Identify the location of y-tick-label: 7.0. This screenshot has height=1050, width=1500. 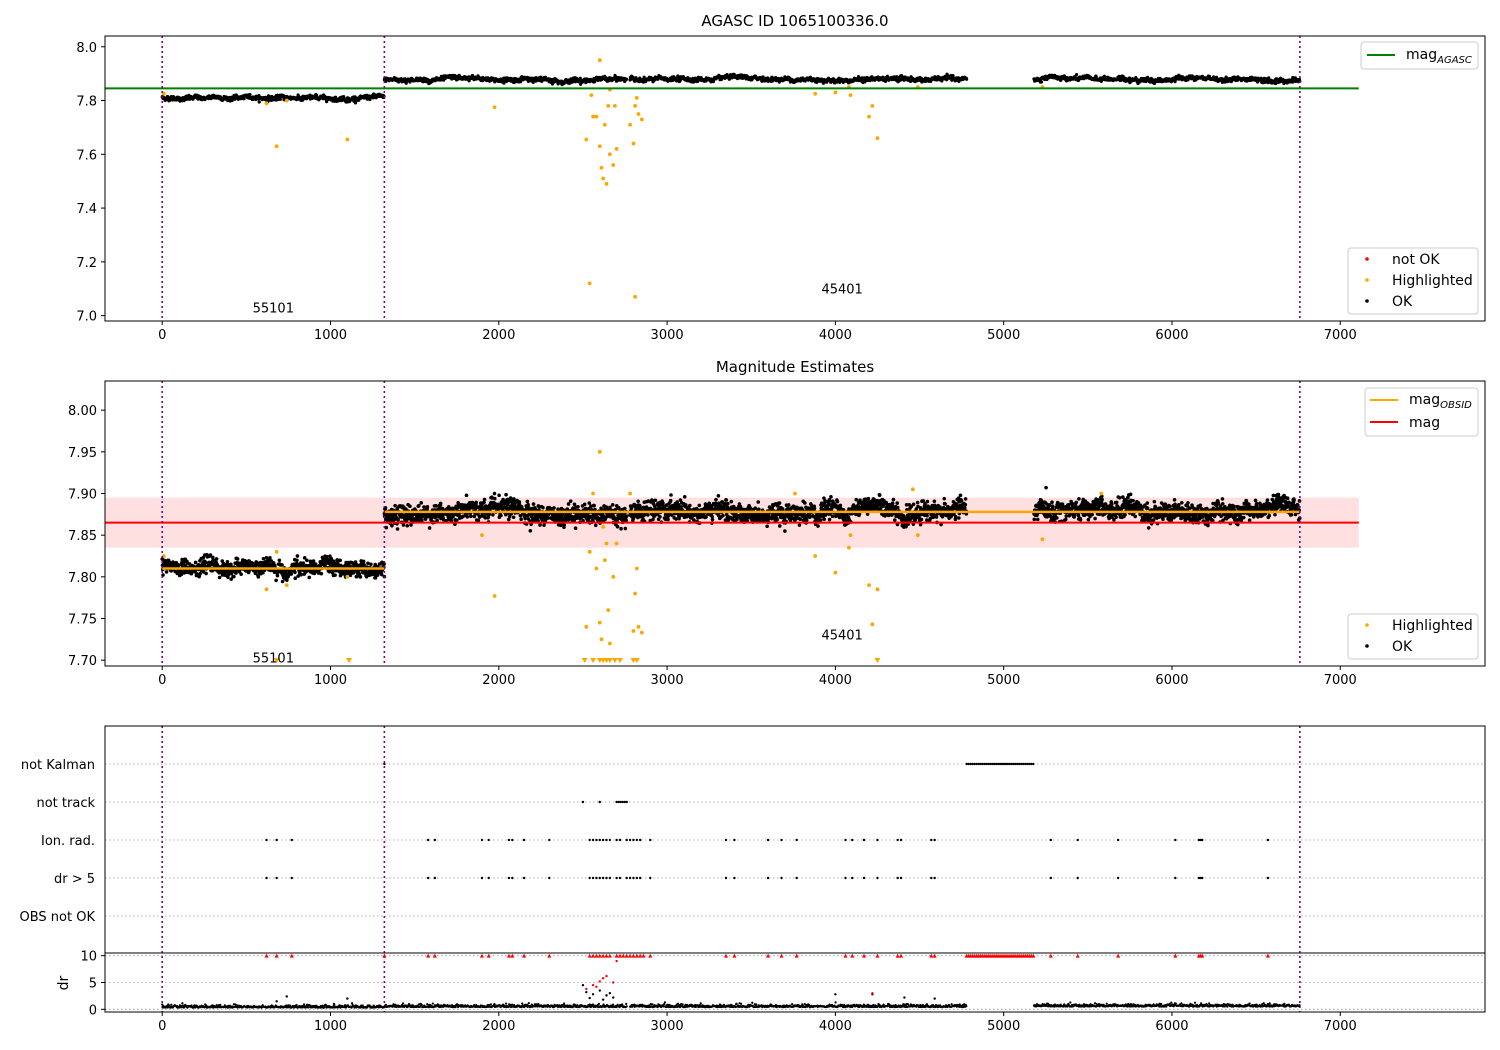
(86, 317).